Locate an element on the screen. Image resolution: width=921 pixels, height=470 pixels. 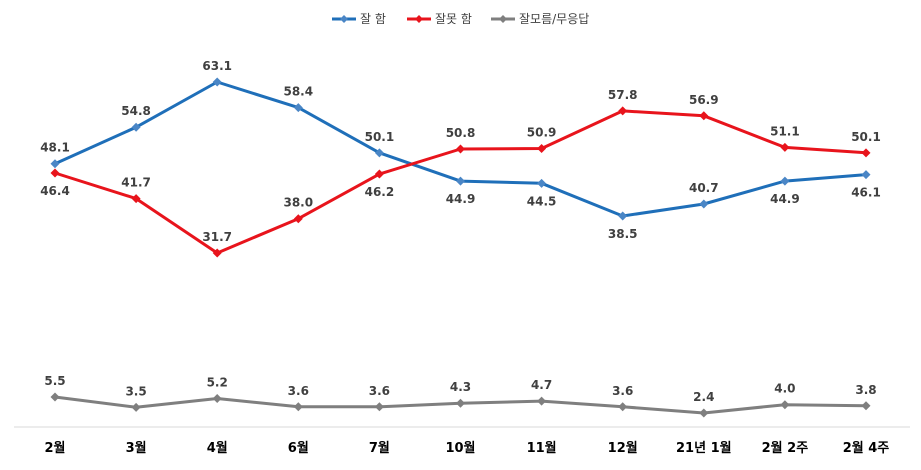
series-2-label-8: 2.4 is located at coordinates (703, 397).